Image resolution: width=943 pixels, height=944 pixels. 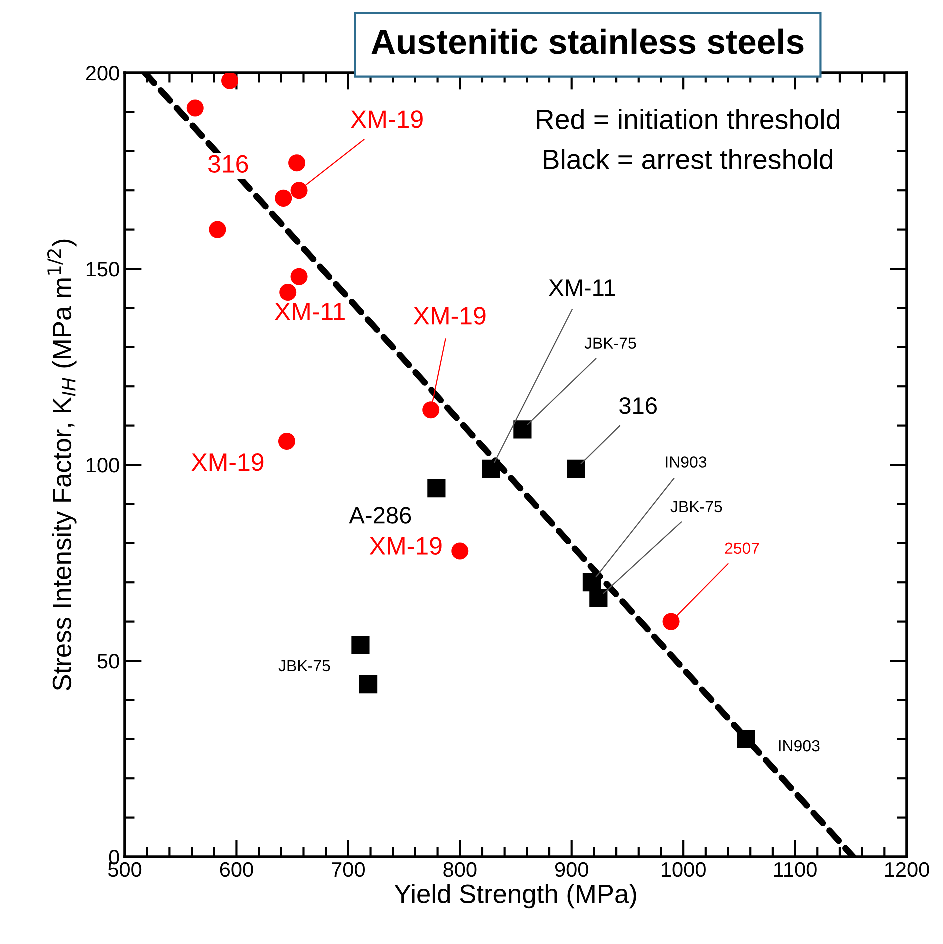 What do you see at coordinates (380, 515) in the screenshot?
I see `annotation: A-286` at bounding box center [380, 515].